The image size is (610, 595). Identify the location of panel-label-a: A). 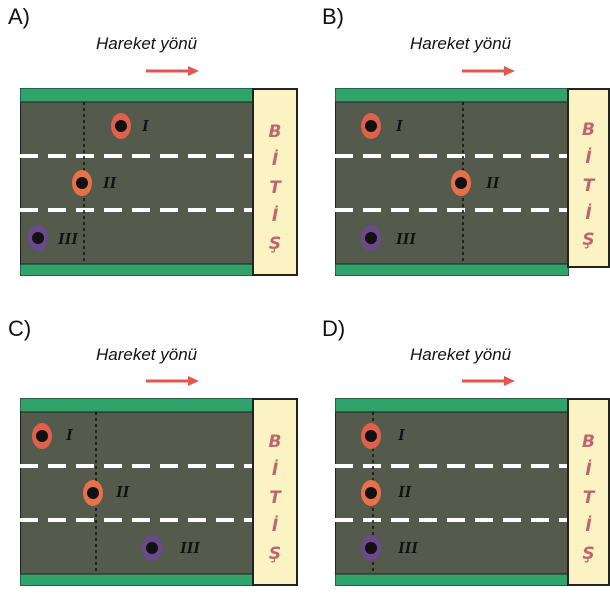
(19, 16).